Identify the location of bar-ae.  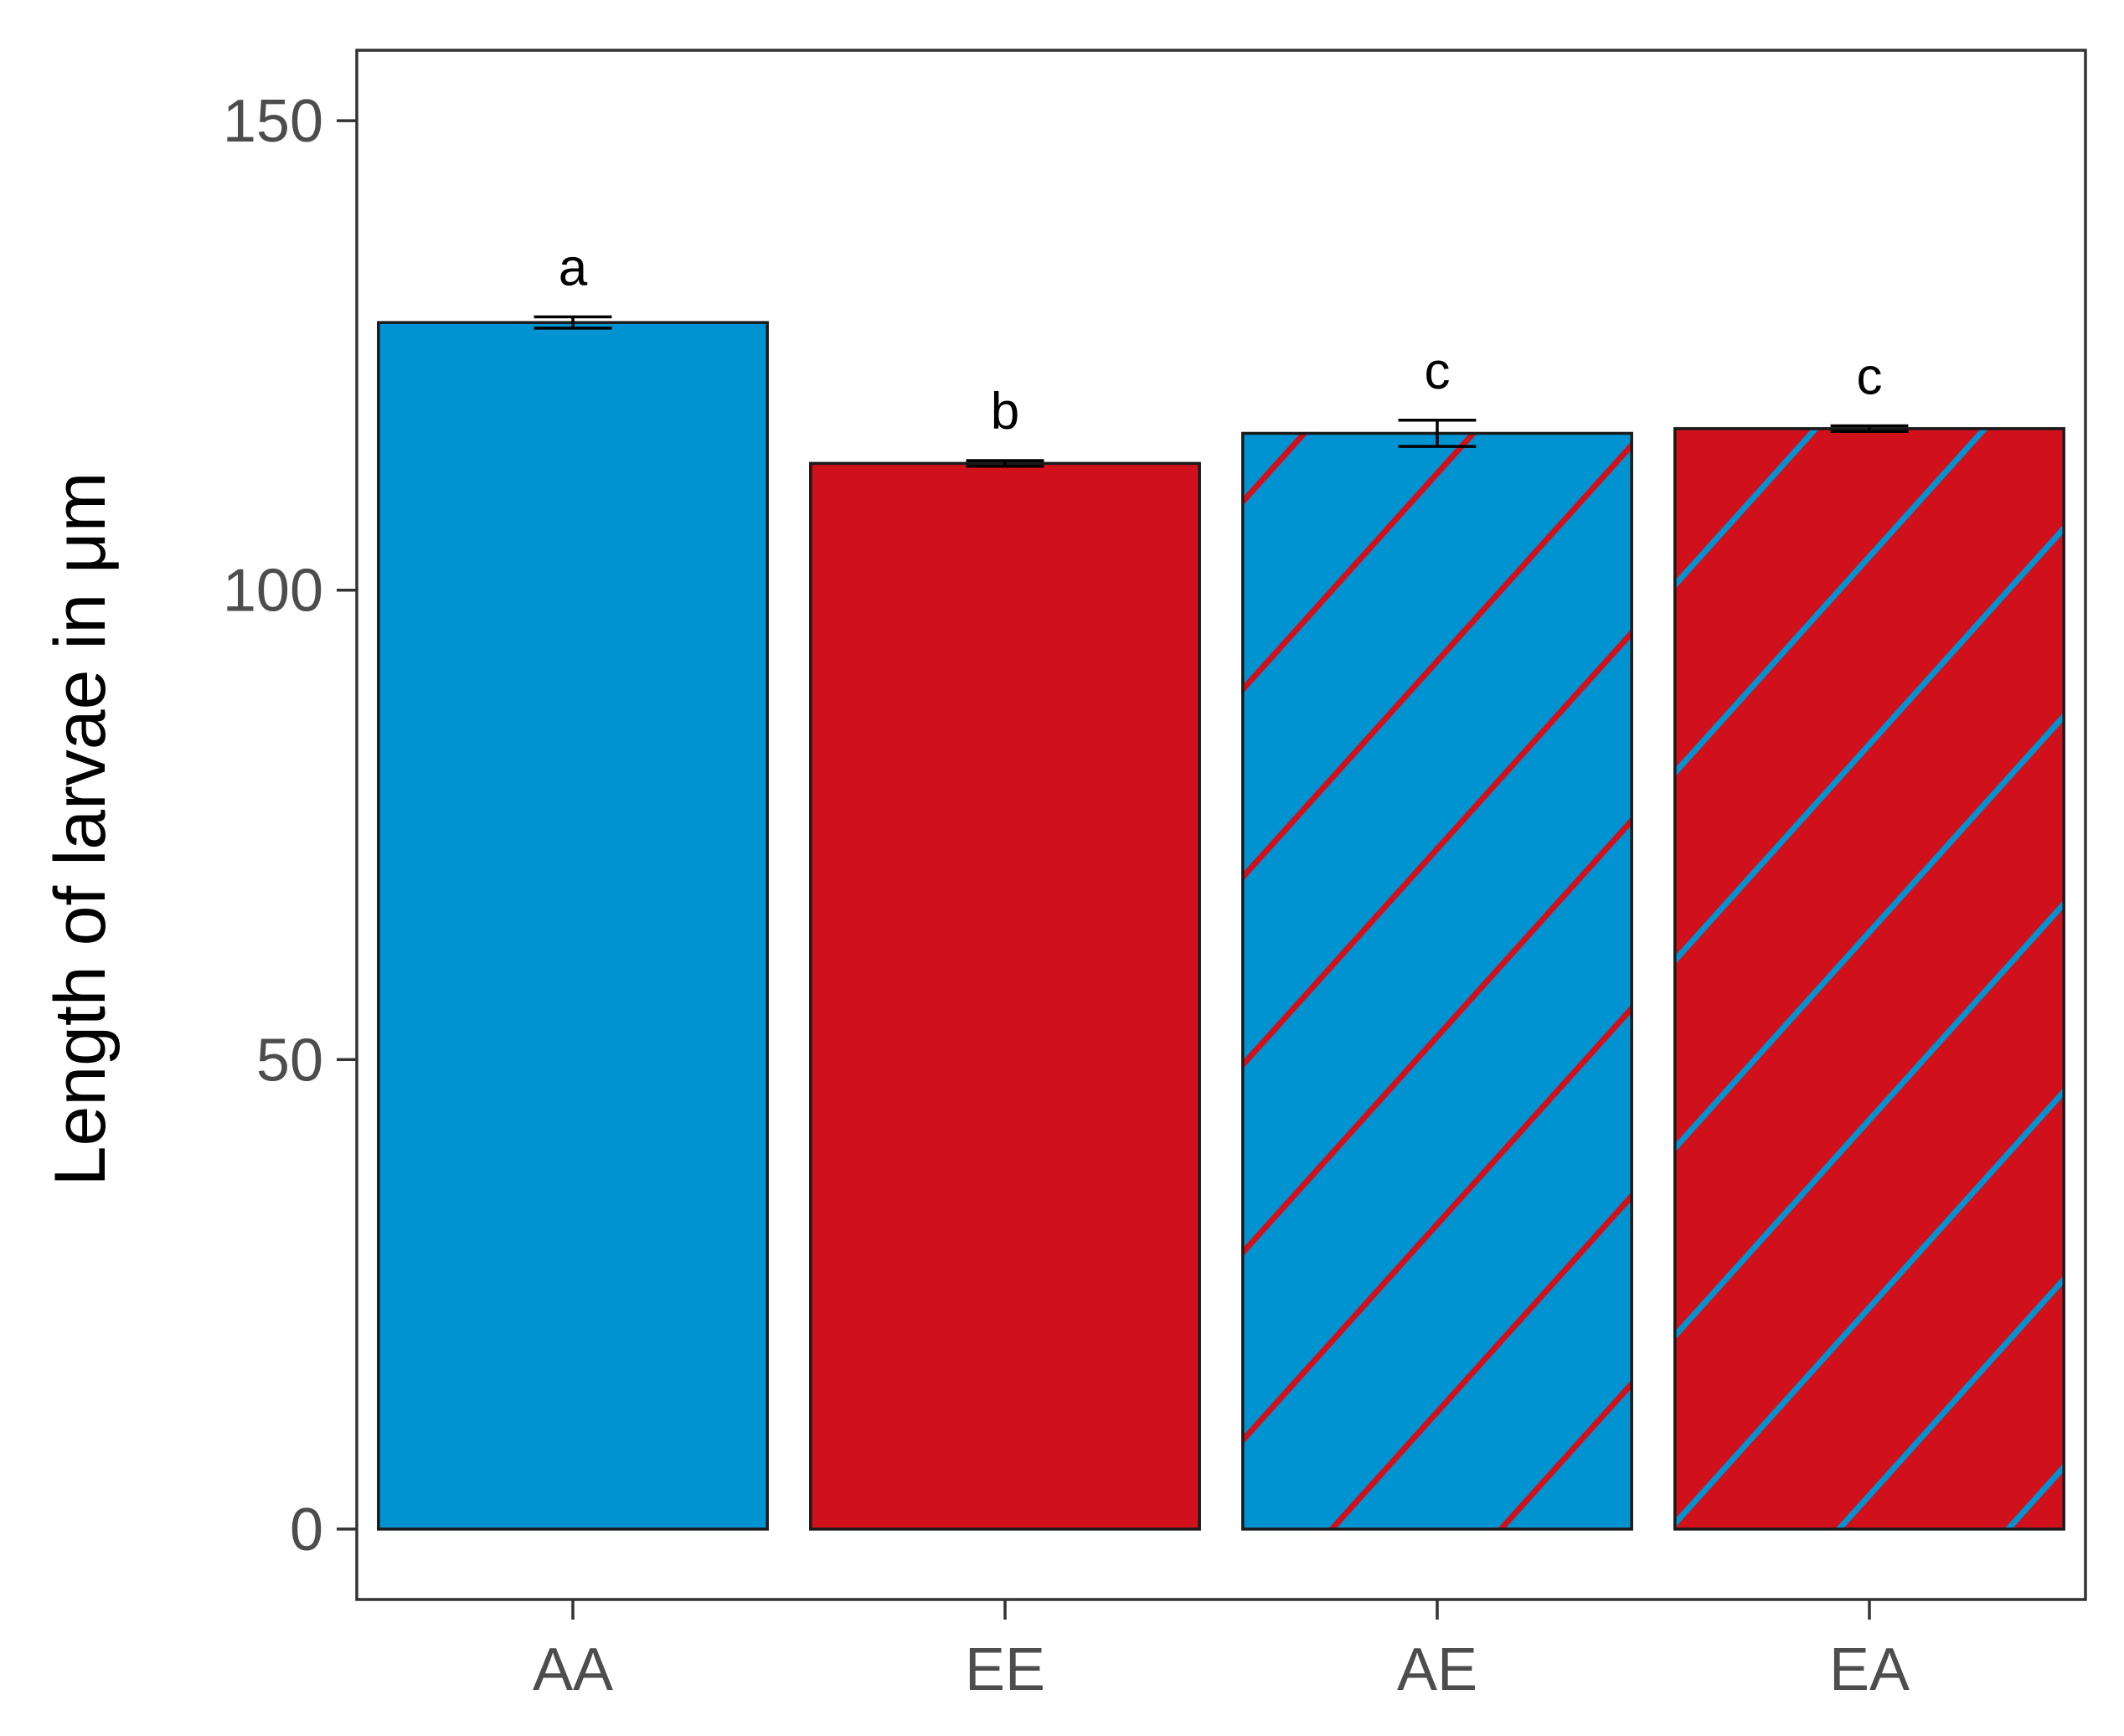
(1437, 981).